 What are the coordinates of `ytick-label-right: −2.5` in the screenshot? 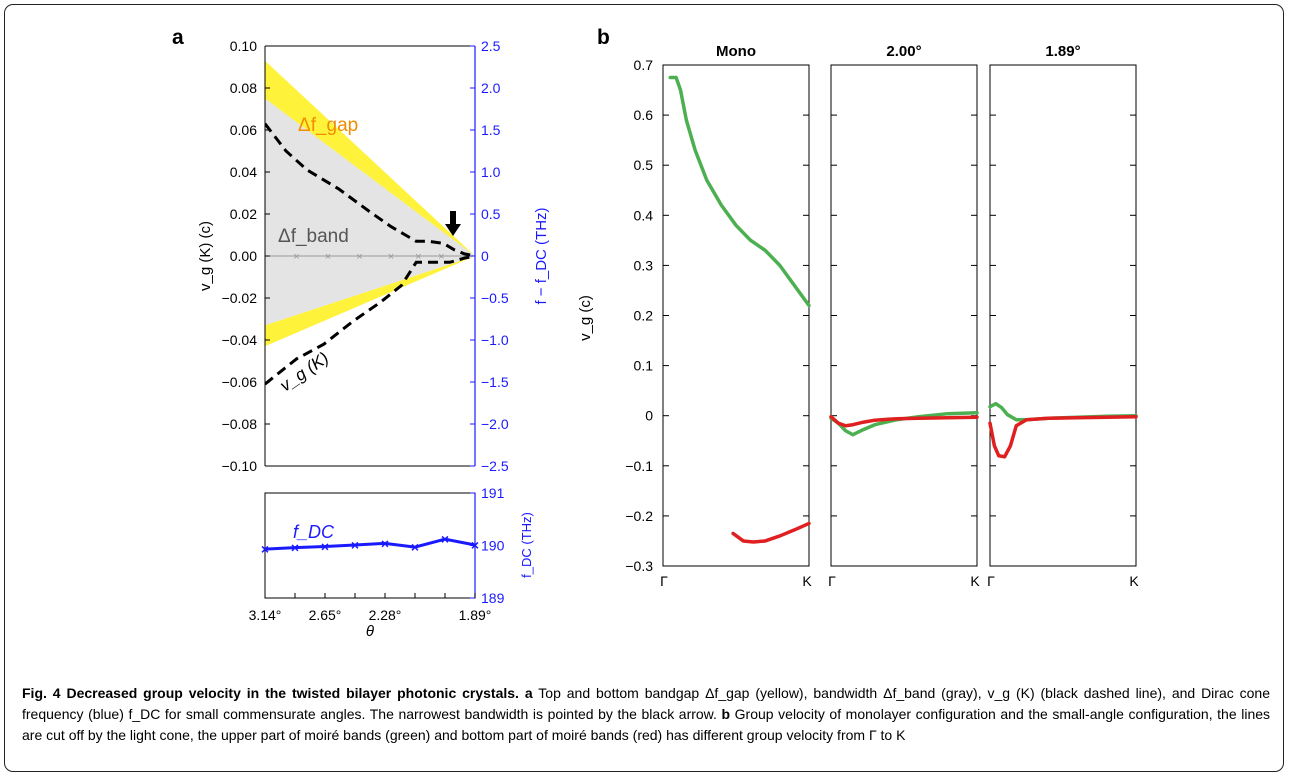 It's located at (495, 466).